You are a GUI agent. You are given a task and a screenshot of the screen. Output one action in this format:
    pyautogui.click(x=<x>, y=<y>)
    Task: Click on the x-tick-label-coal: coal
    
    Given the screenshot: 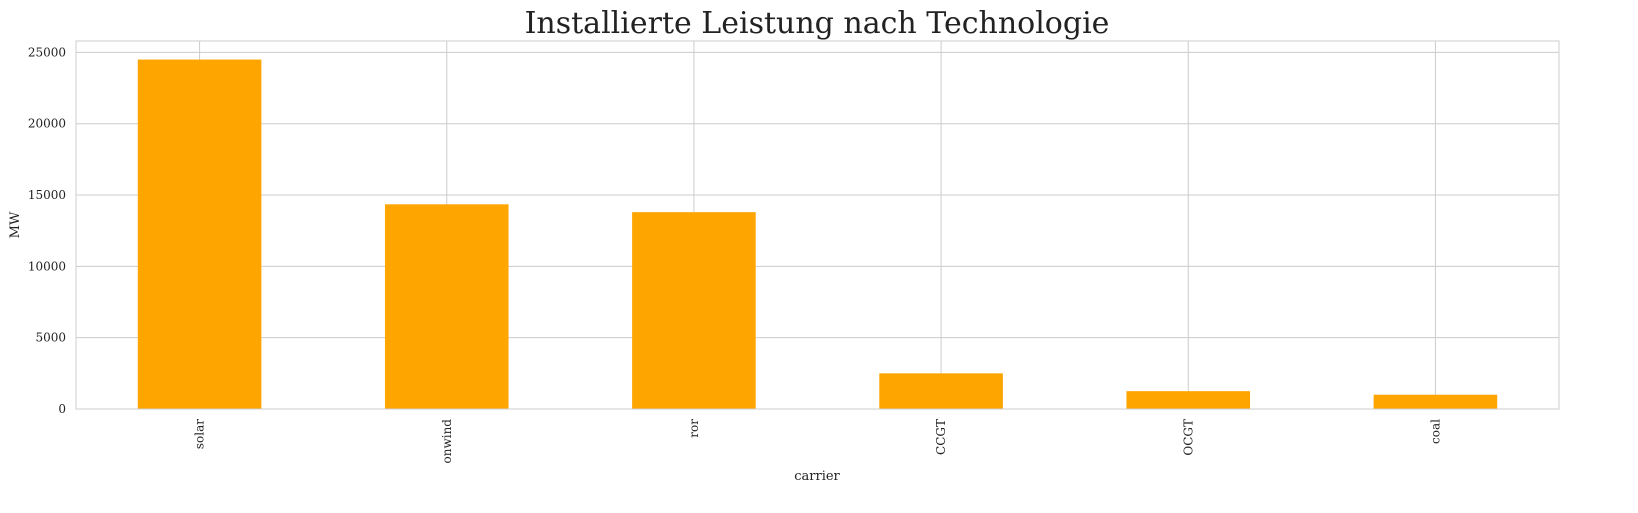 What is the action you would take?
    pyautogui.click(x=1435, y=431)
    